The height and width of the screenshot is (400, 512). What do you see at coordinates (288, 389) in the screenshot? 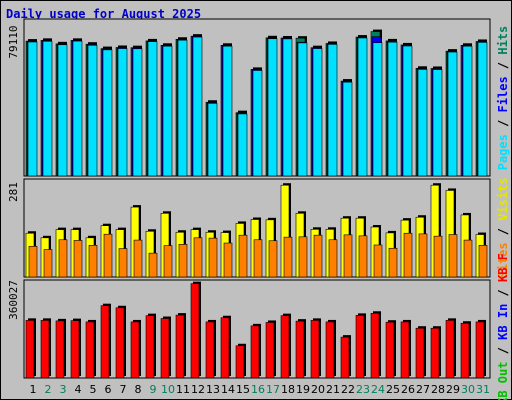
I see `day-label-18: 18` at bounding box center [288, 389].